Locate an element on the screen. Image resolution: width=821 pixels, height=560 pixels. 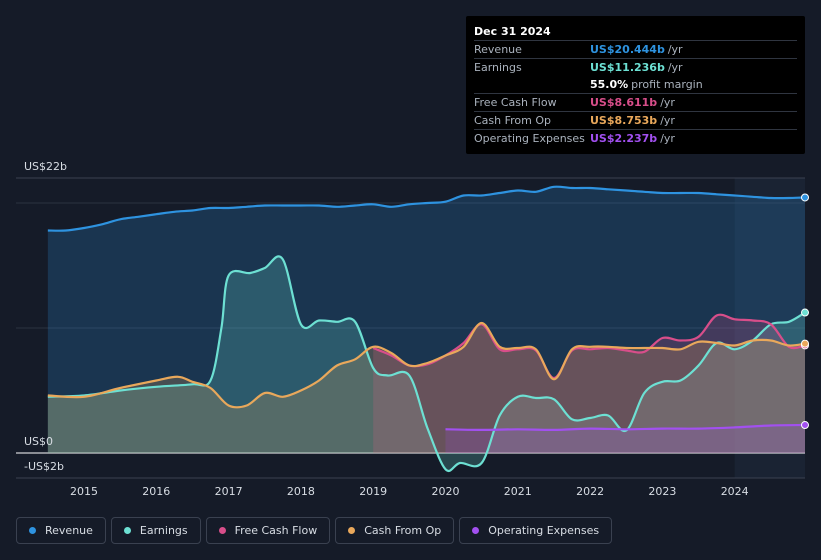
tooltip-row: 55.0% profit margin is located at coordinates (635, 84).